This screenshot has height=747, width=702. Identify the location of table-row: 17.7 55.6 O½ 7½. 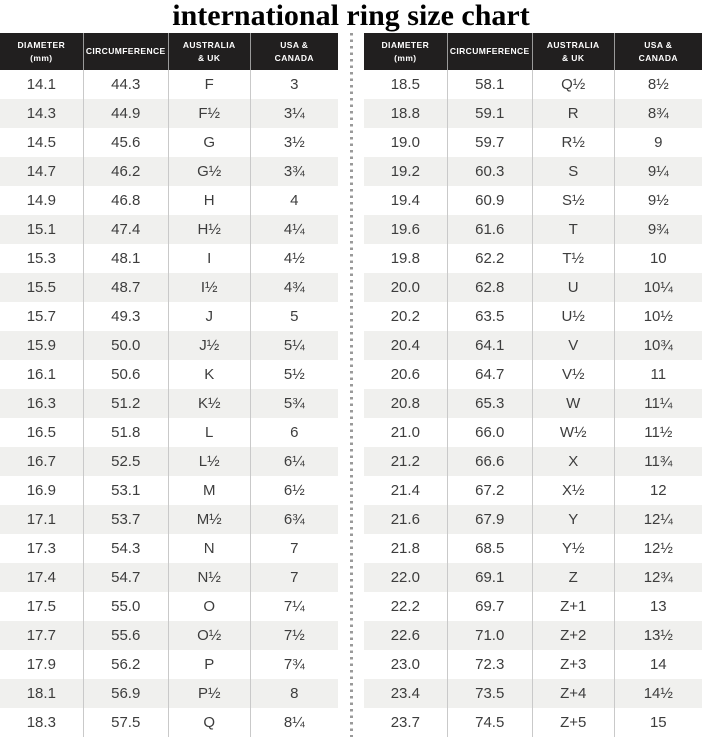
(169, 635).